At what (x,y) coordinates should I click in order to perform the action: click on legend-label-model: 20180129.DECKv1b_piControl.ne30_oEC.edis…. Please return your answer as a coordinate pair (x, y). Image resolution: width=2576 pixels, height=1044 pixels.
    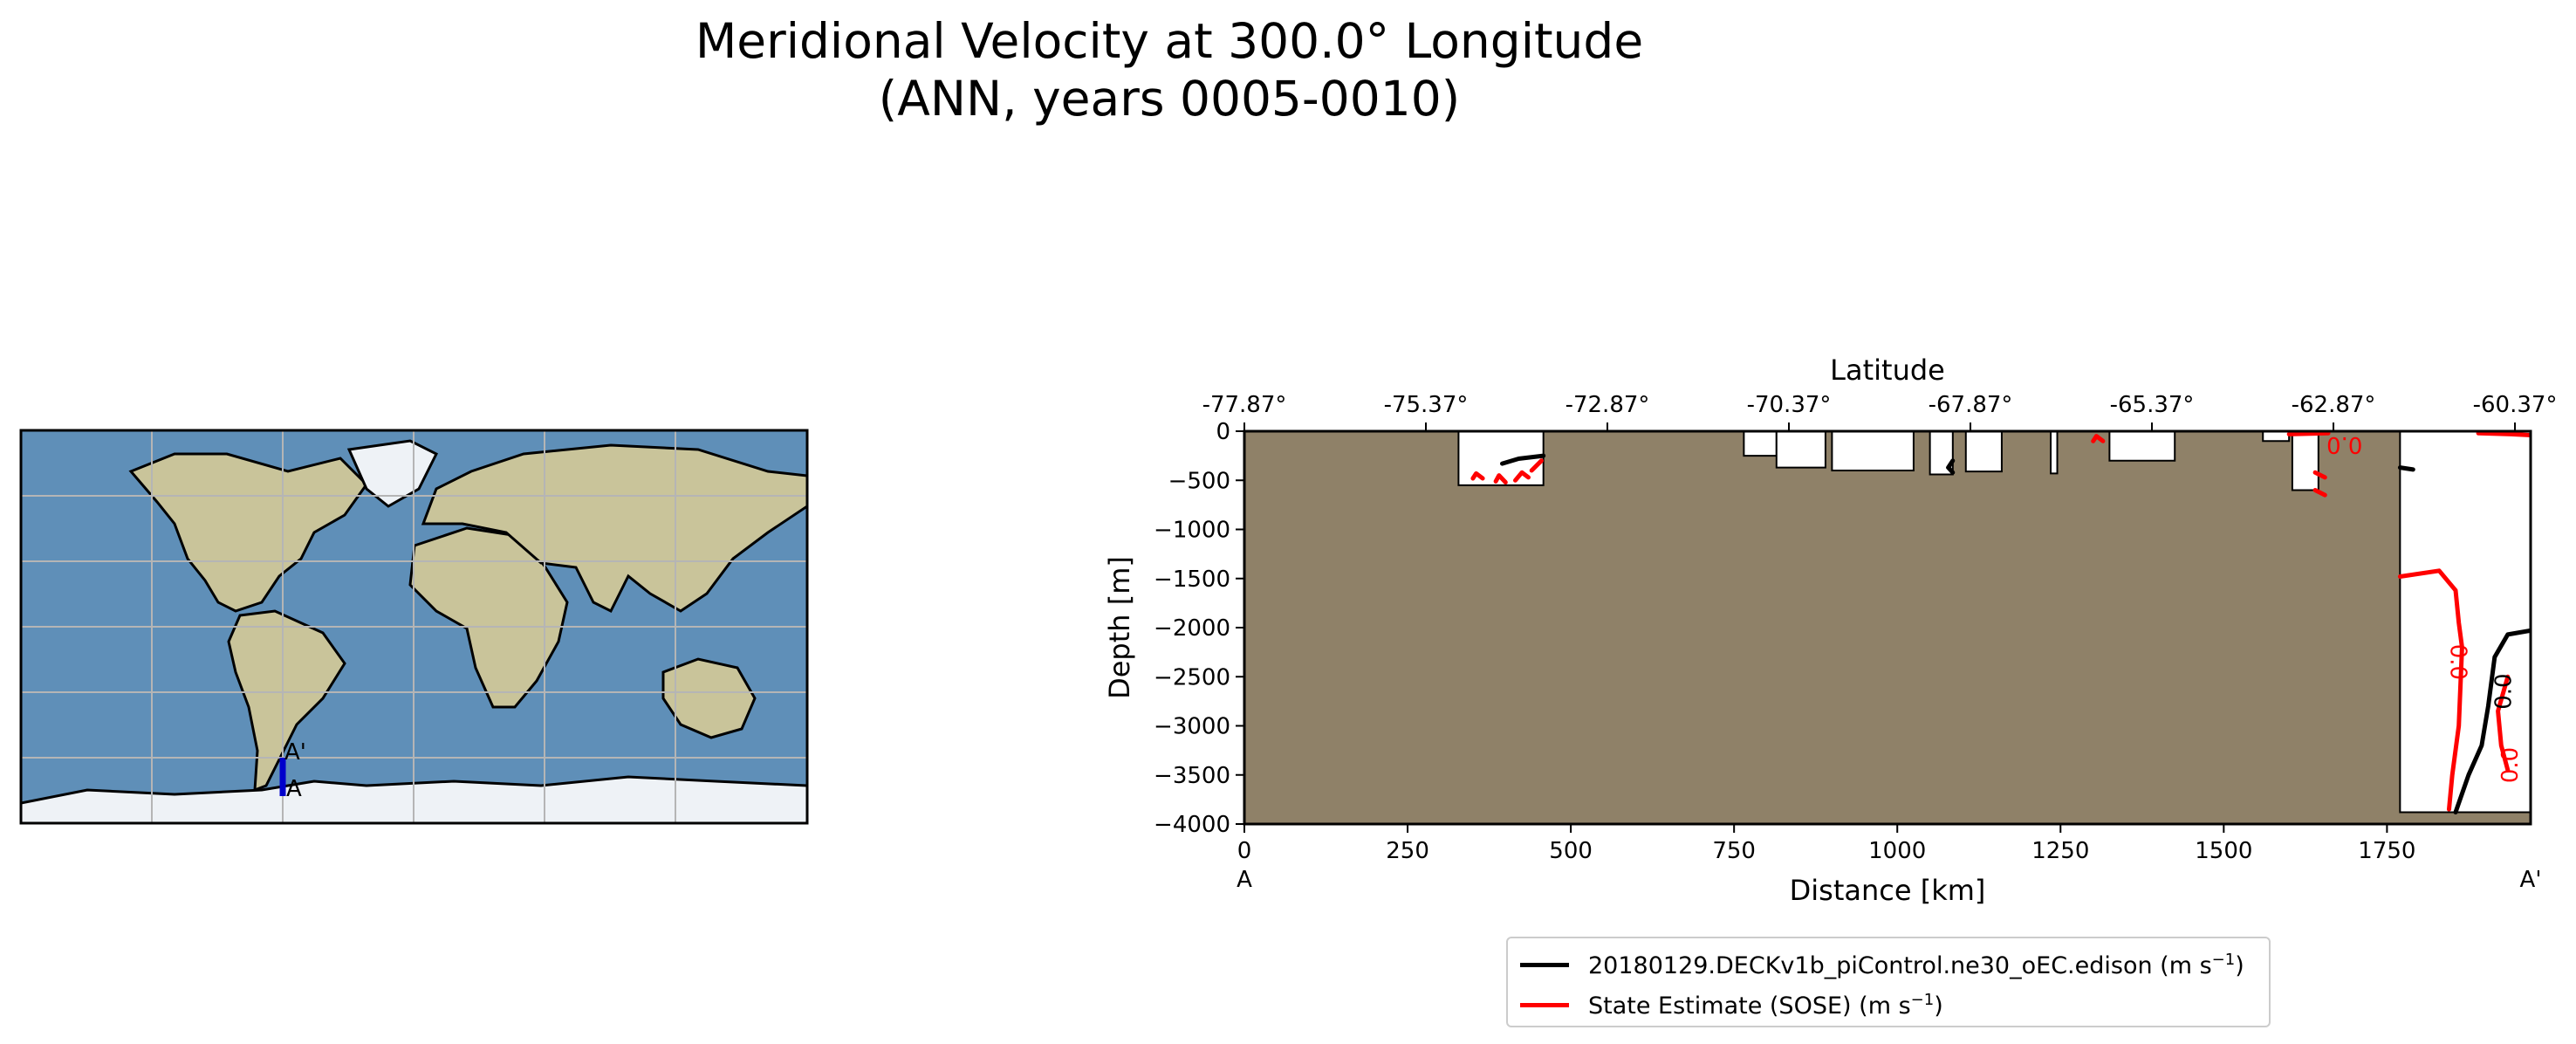
    Looking at the image, I should click on (1870, 965).